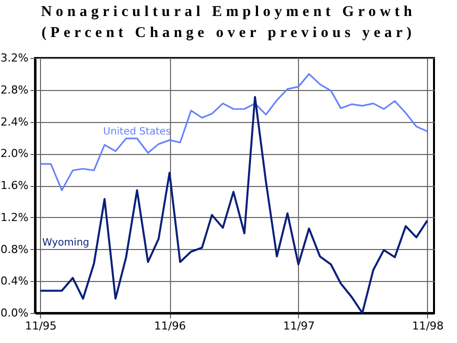  I want to click on y-tick-label: 2.0%, so click(14, 153).